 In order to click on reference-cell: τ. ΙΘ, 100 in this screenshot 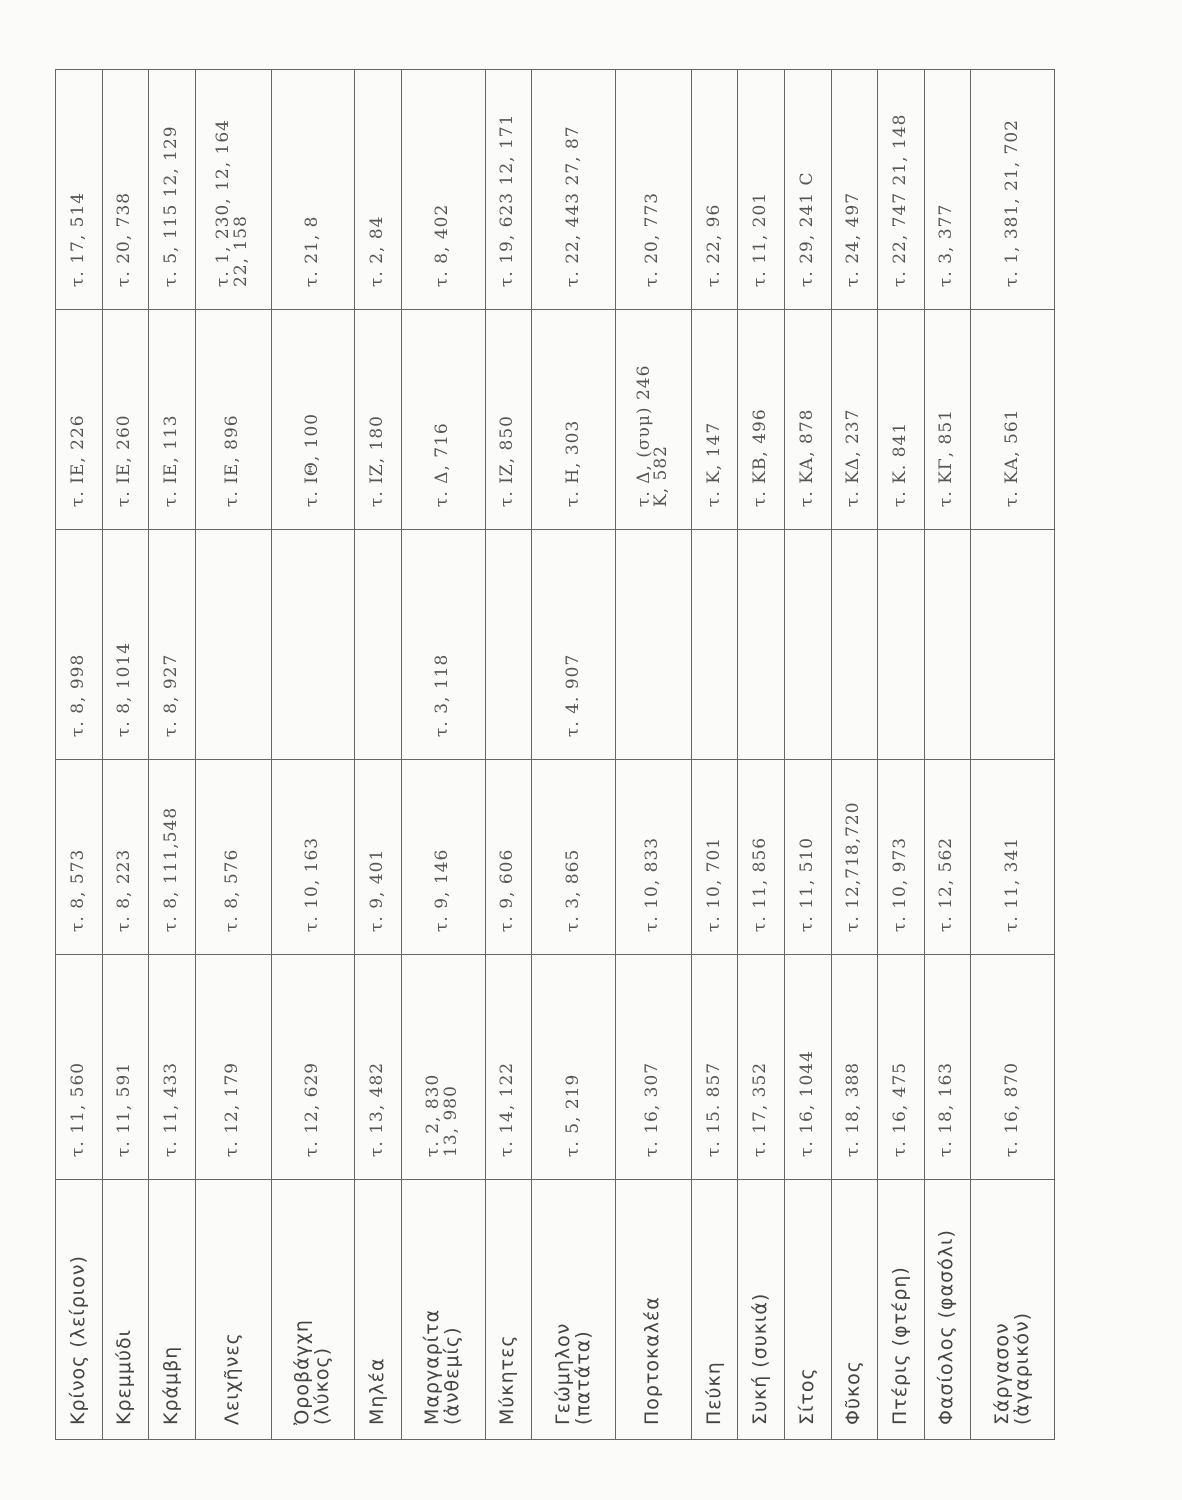, I will do `click(313, 419)`.